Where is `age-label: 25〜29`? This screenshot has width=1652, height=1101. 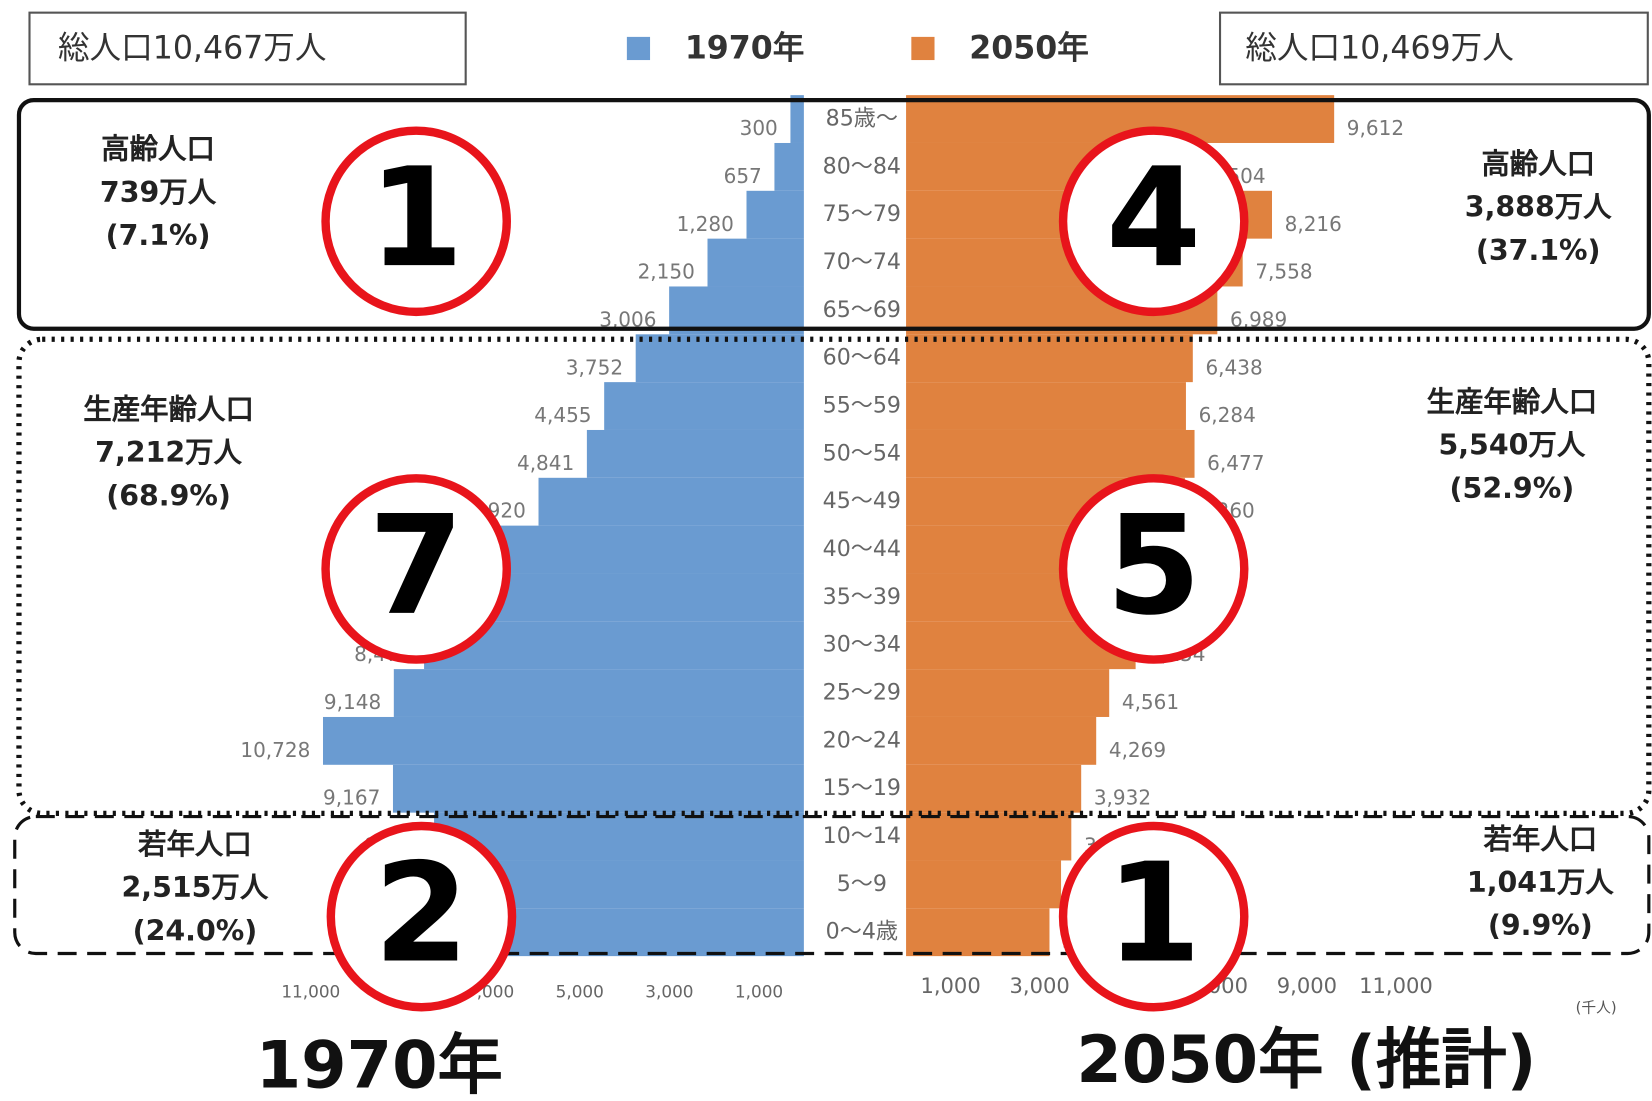
age-label: 25〜29 is located at coordinates (862, 693).